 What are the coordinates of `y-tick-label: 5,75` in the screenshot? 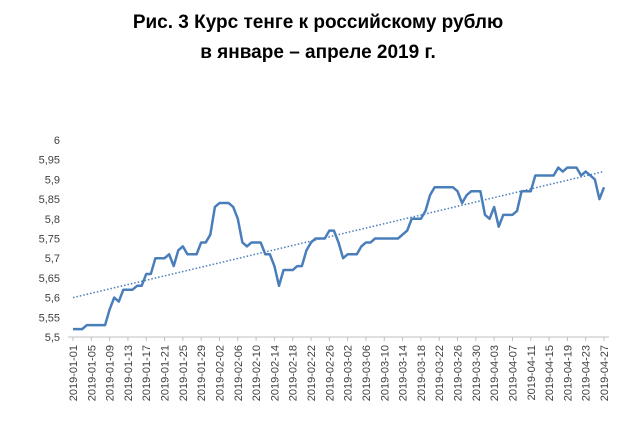 It's located at (49, 240).